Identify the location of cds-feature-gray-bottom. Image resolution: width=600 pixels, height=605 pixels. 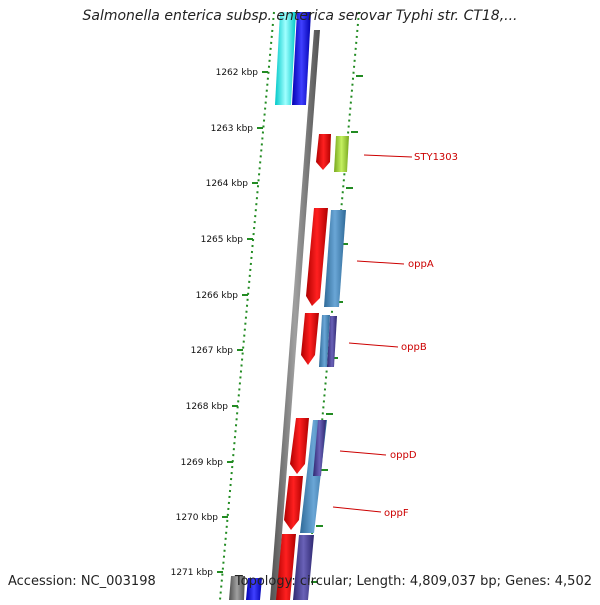
(237, 588).